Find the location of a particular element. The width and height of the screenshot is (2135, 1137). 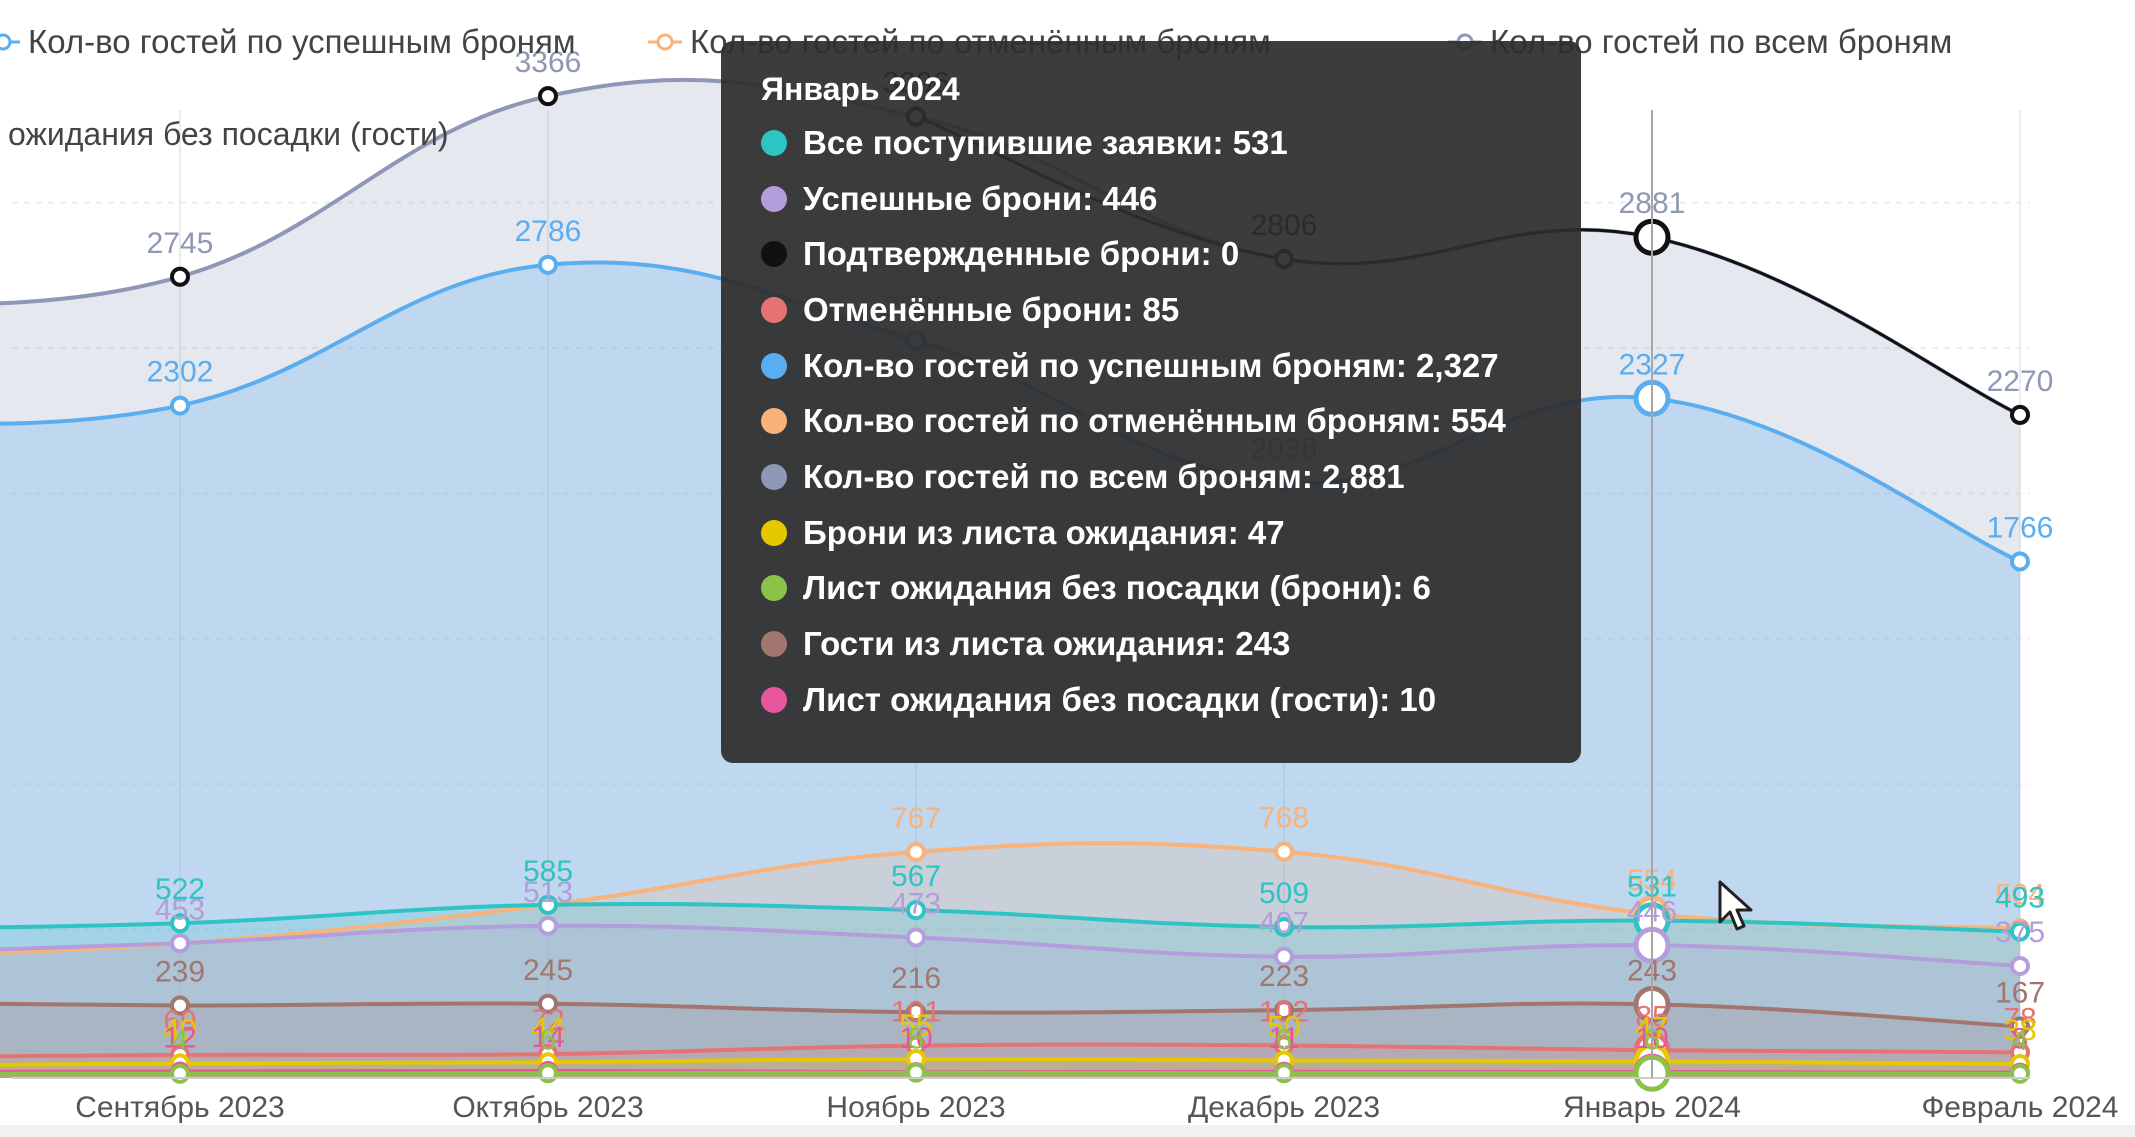

series-5-value-label: 768 is located at coordinates (1284, 818).